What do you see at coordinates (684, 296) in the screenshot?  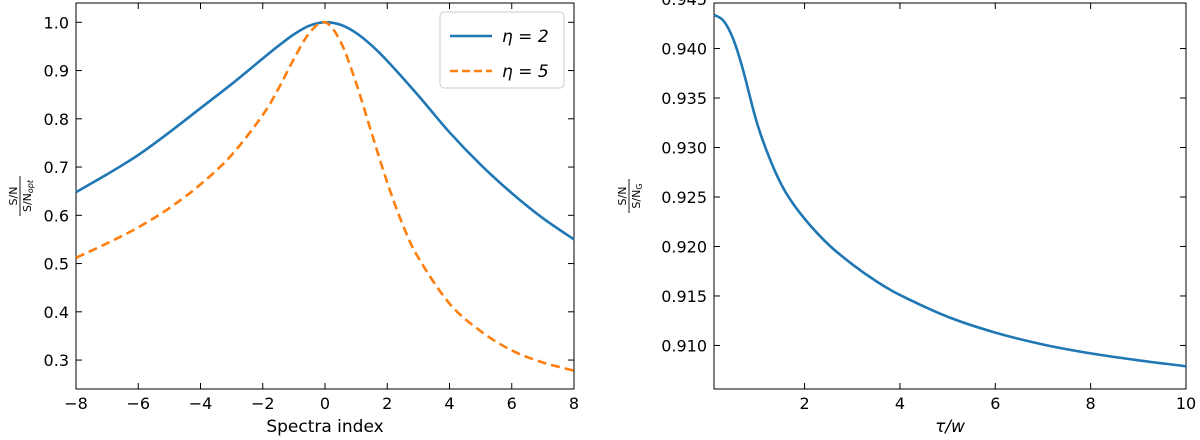 I see `right-y-tick-label: 0.915` at bounding box center [684, 296].